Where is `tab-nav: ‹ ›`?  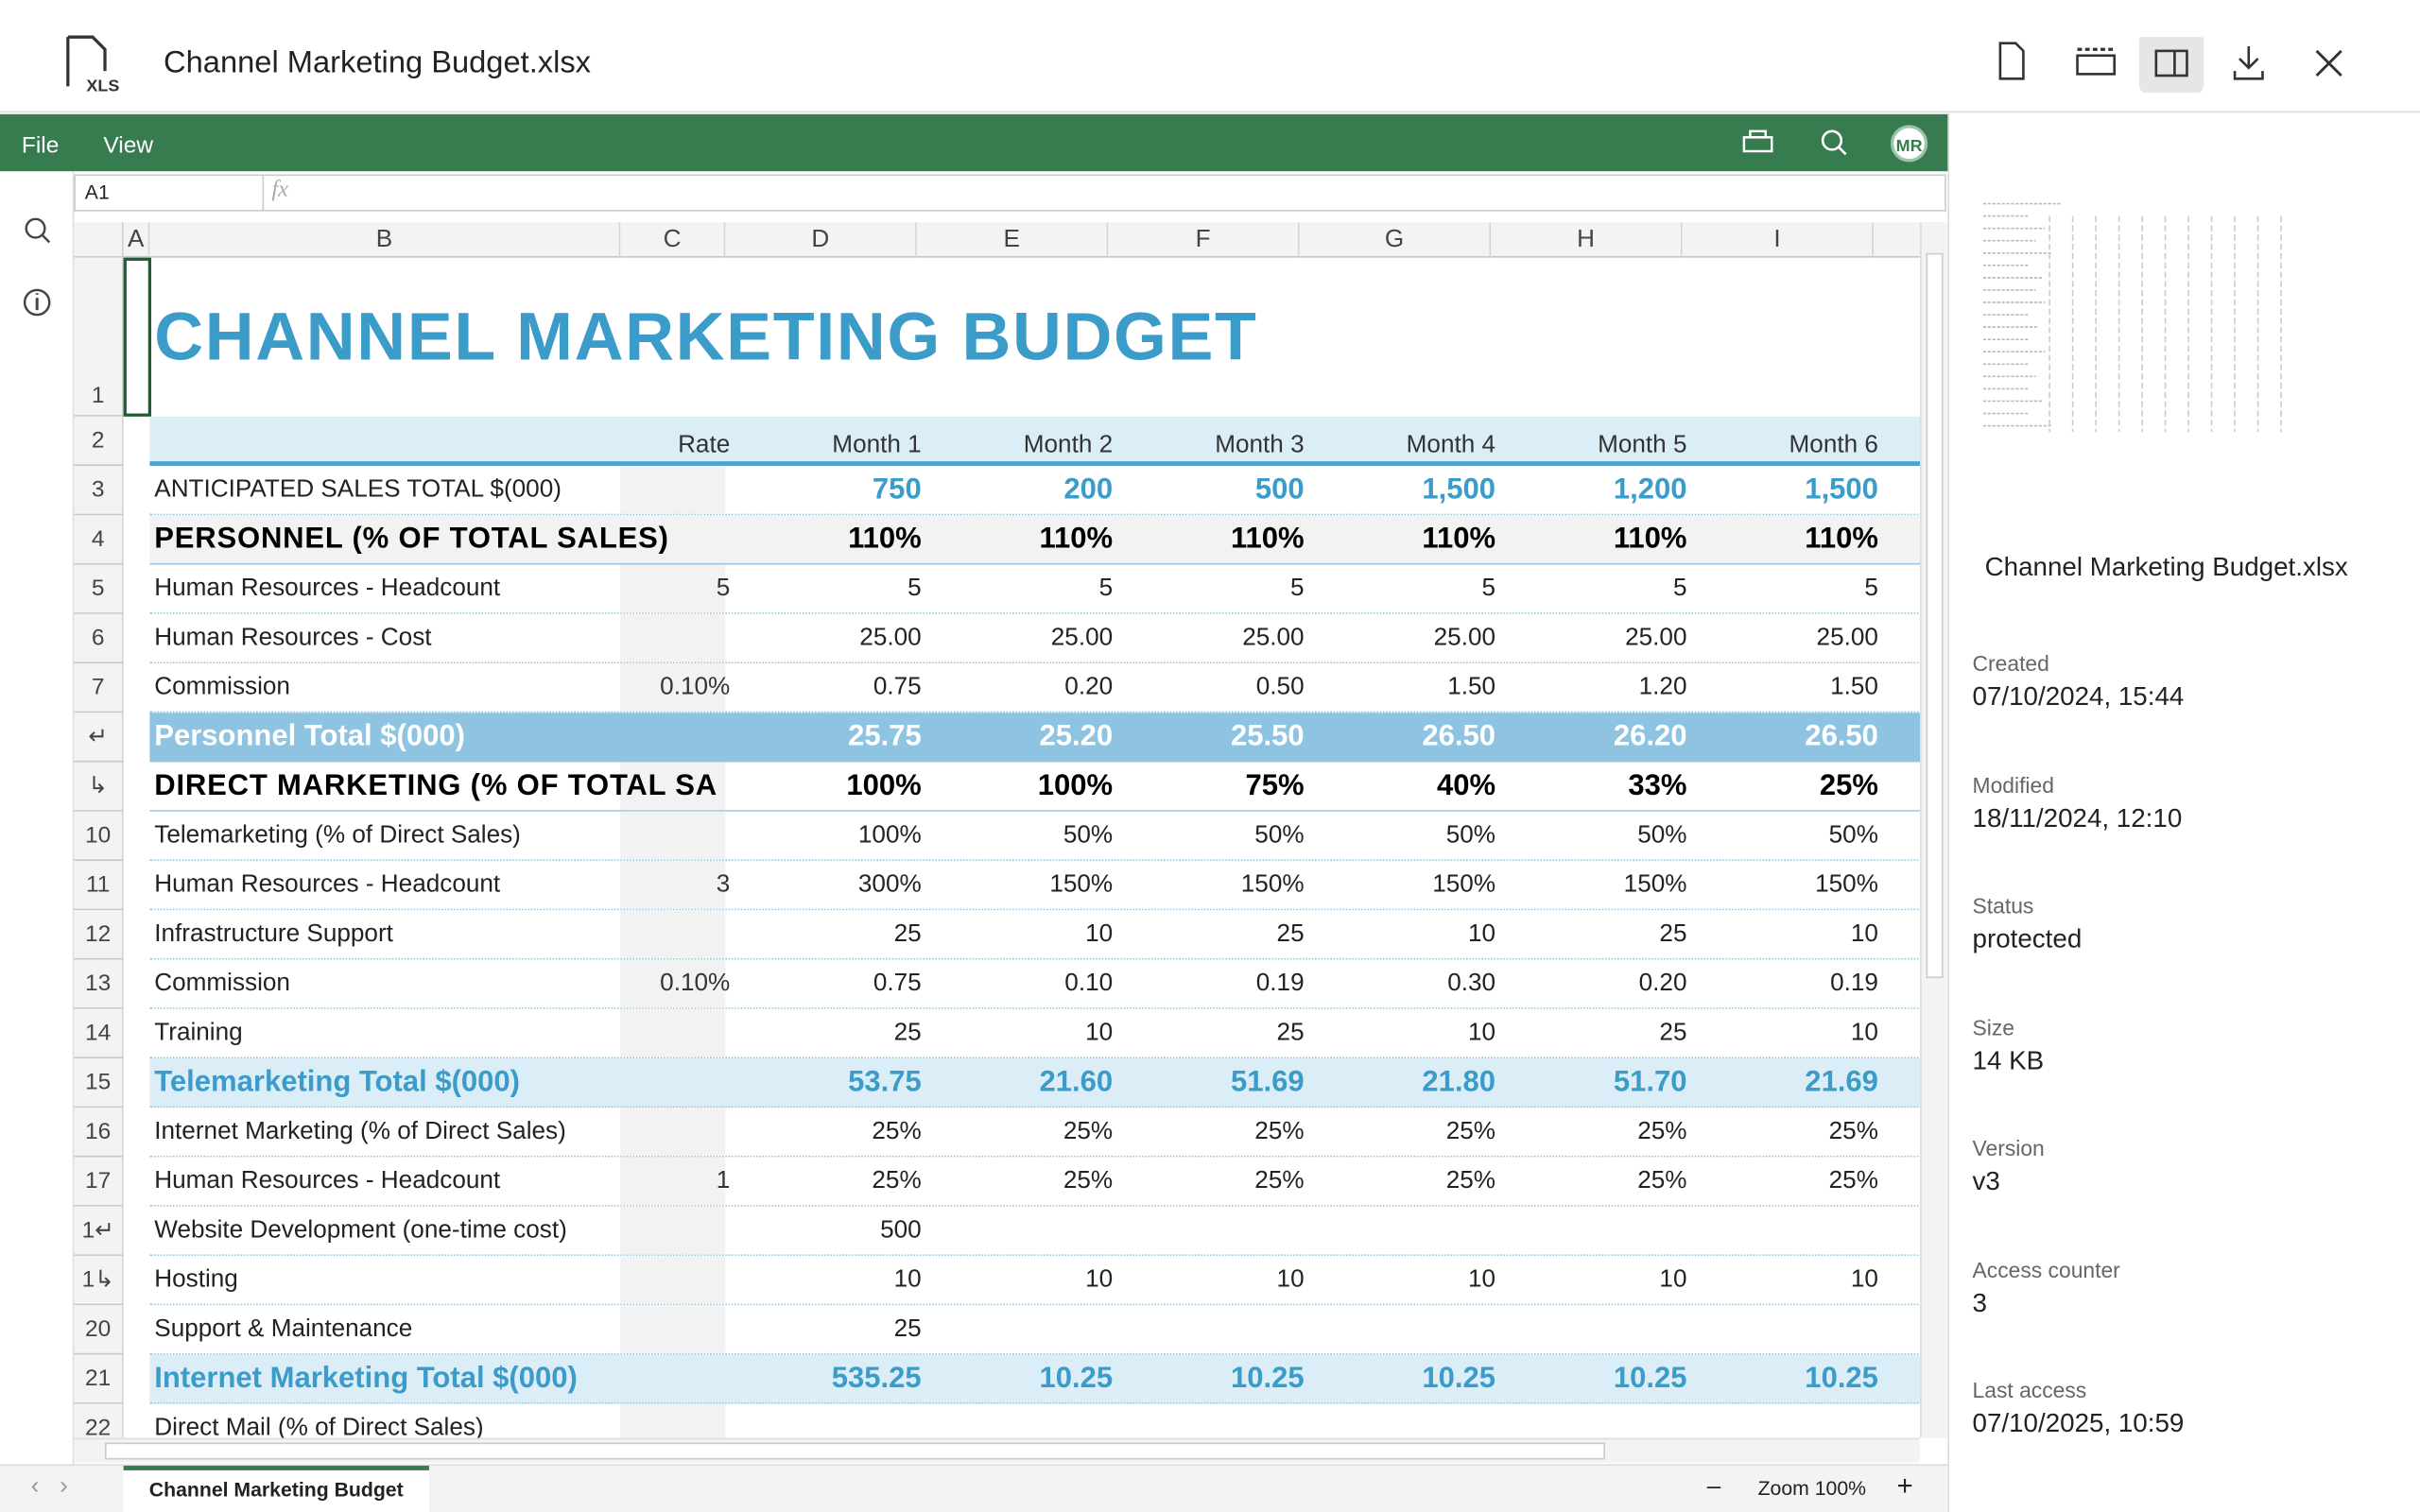 tab-nav: ‹ › is located at coordinates (49, 1486).